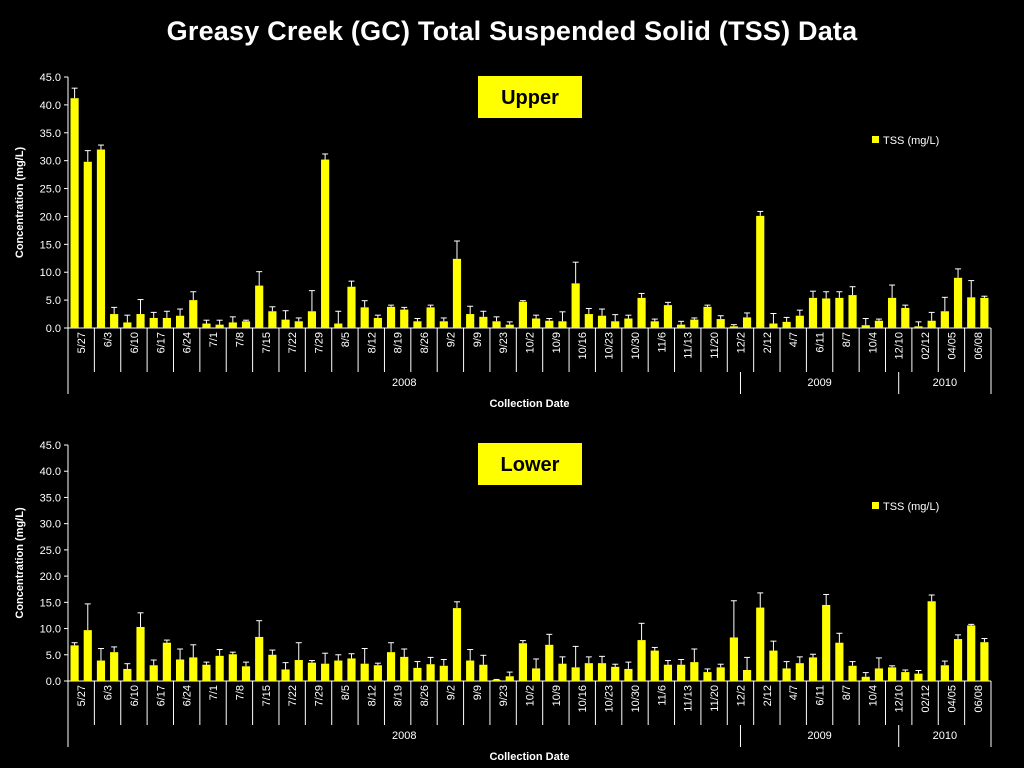 The height and width of the screenshot is (768, 1024). What do you see at coordinates (267, 342) in the screenshot?
I see `x-tick-label: 7/15` at bounding box center [267, 342].